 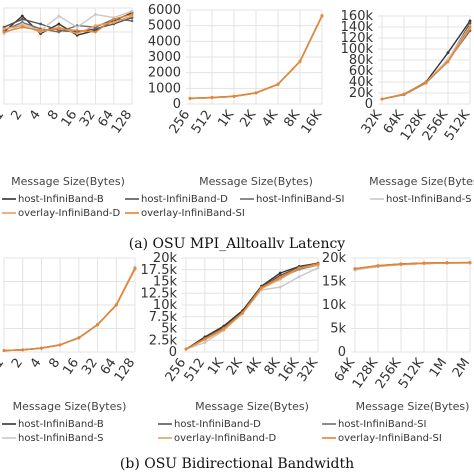 I want to click on legend-label: overlay-InfiniBand-D, so click(x=225, y=438).